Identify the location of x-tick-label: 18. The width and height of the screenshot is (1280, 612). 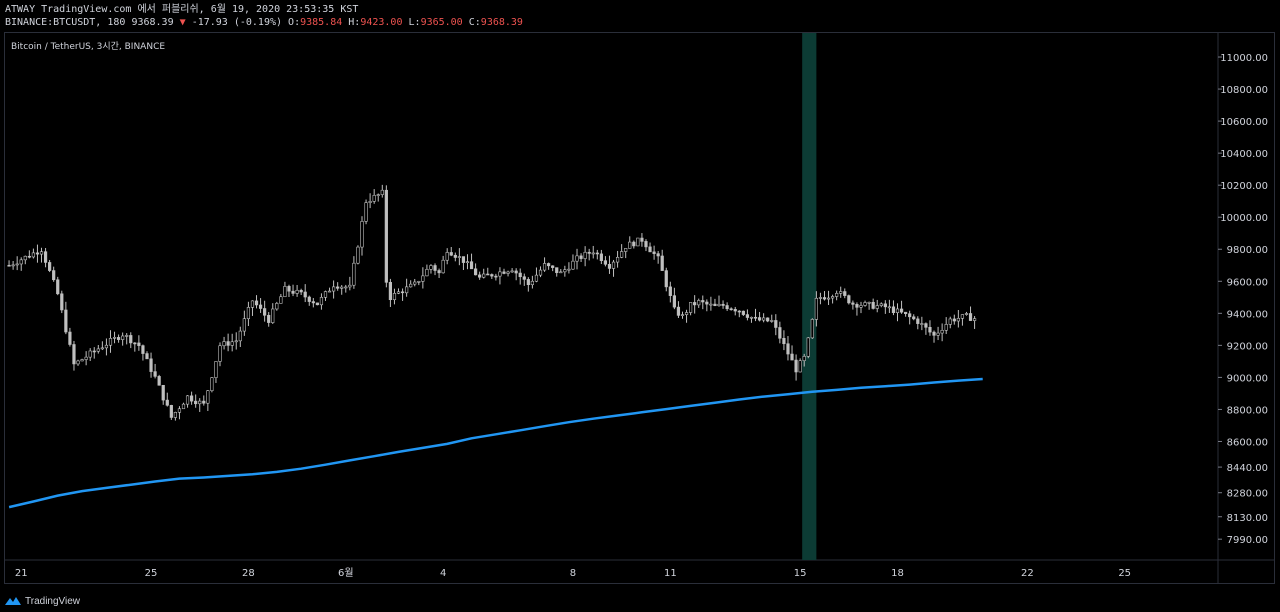
(897, 573).